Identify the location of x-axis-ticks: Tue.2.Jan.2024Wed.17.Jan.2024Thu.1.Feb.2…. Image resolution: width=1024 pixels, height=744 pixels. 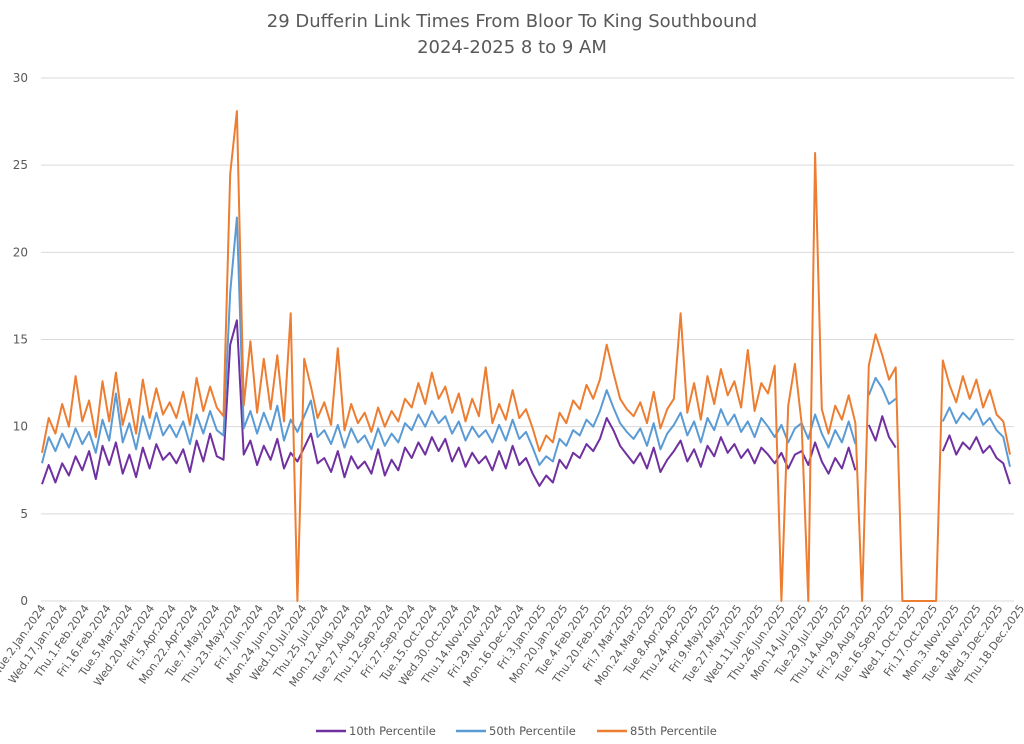
(512, 645).